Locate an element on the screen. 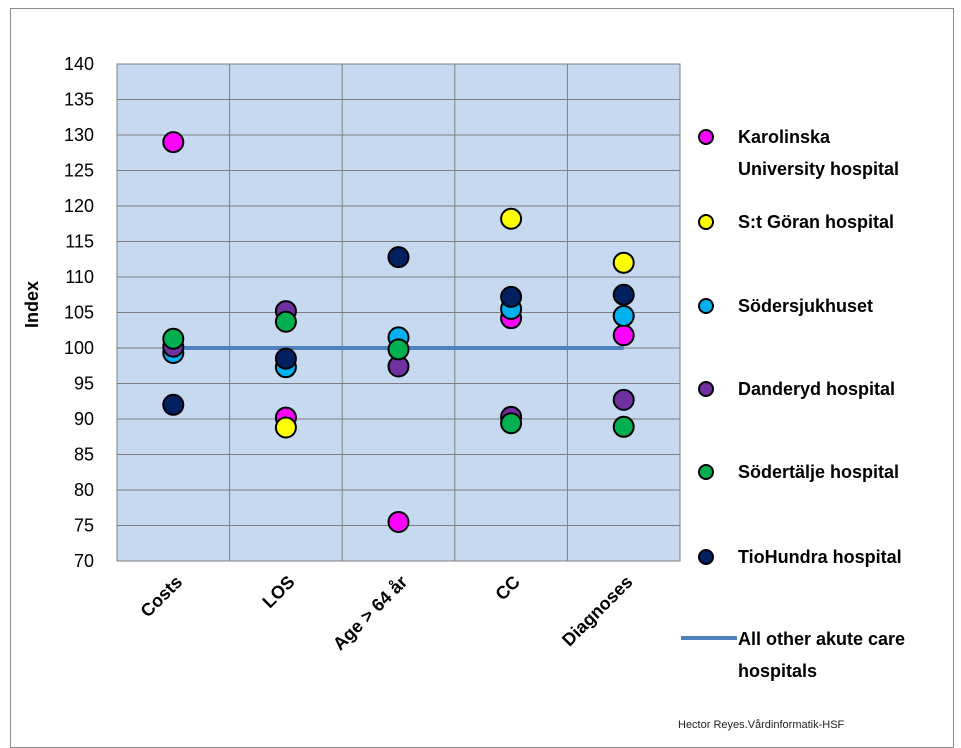 The image size is (961, 748). y-tick-label: 130 is located at coordinates (79, 135).